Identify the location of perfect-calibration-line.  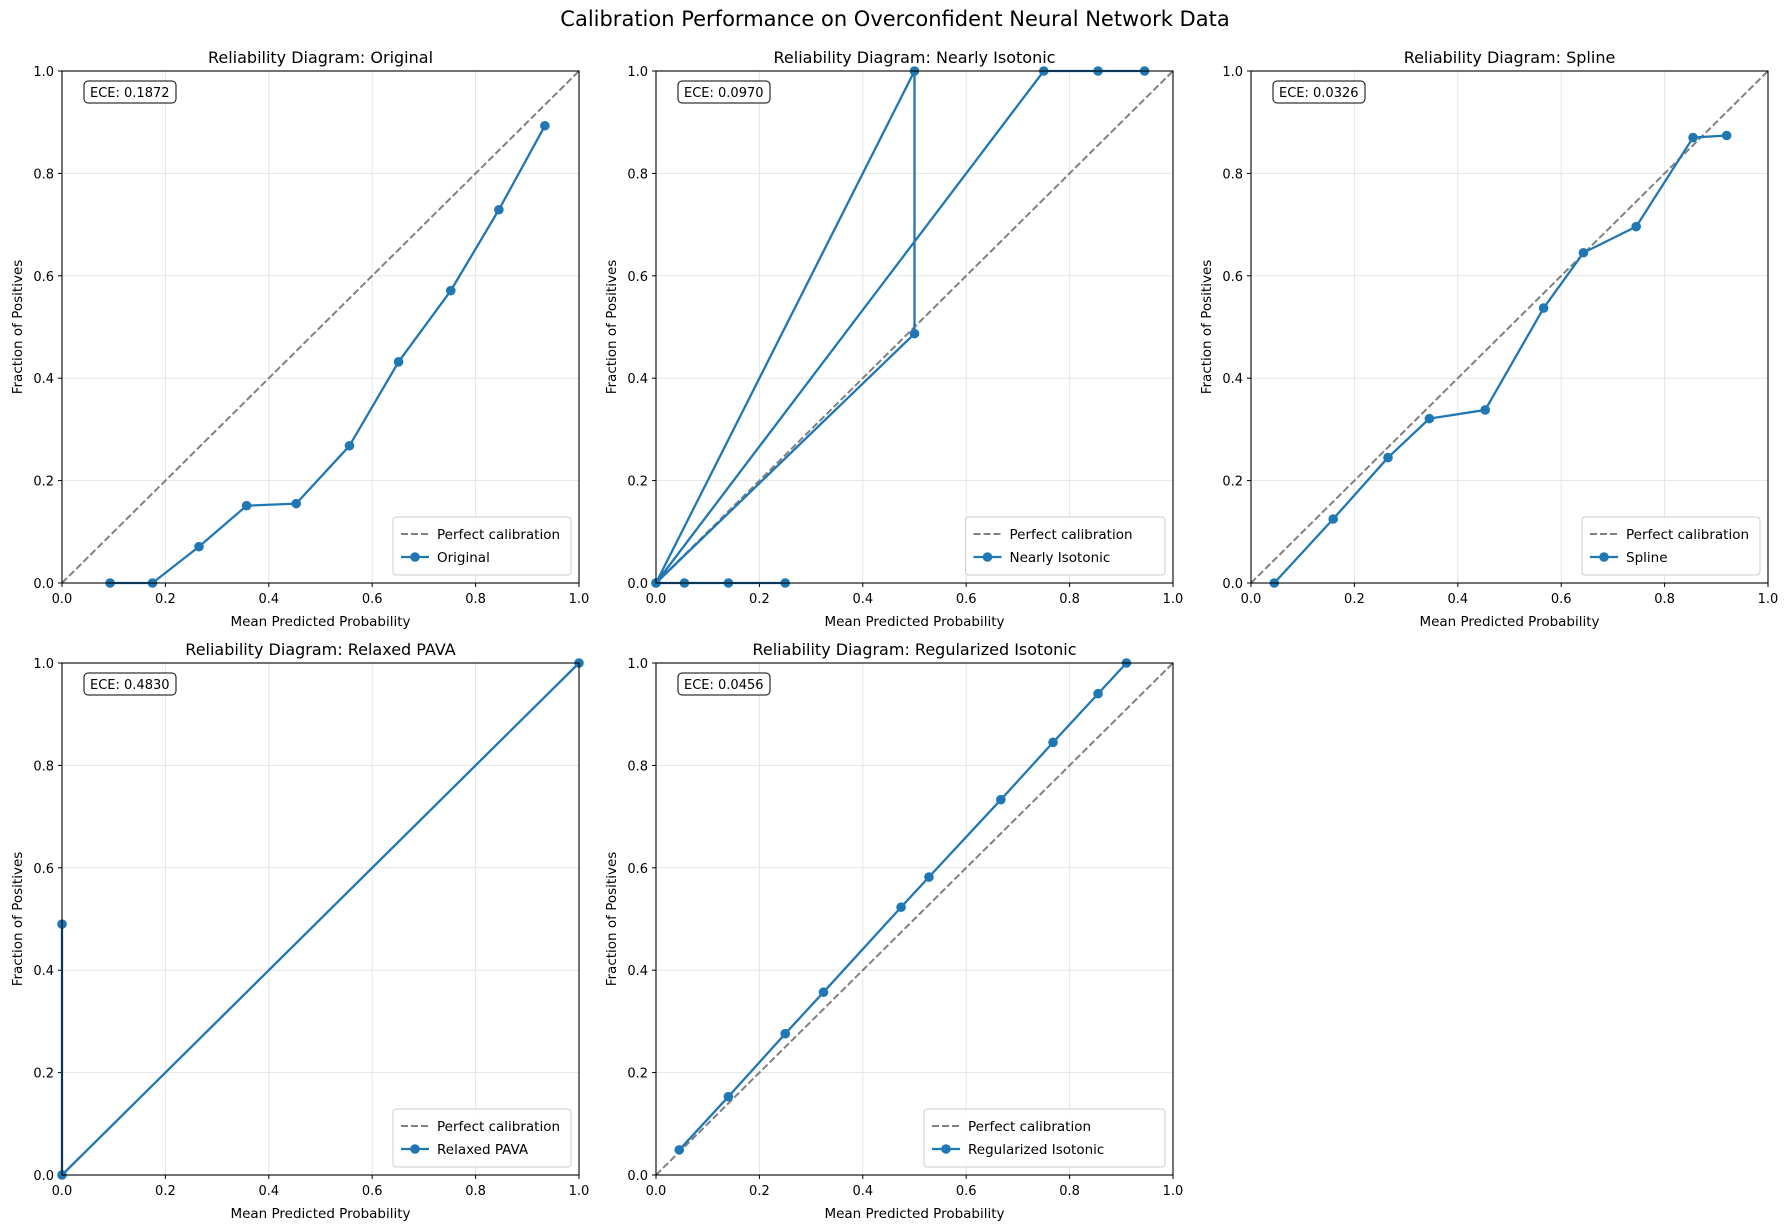
(320, 327).